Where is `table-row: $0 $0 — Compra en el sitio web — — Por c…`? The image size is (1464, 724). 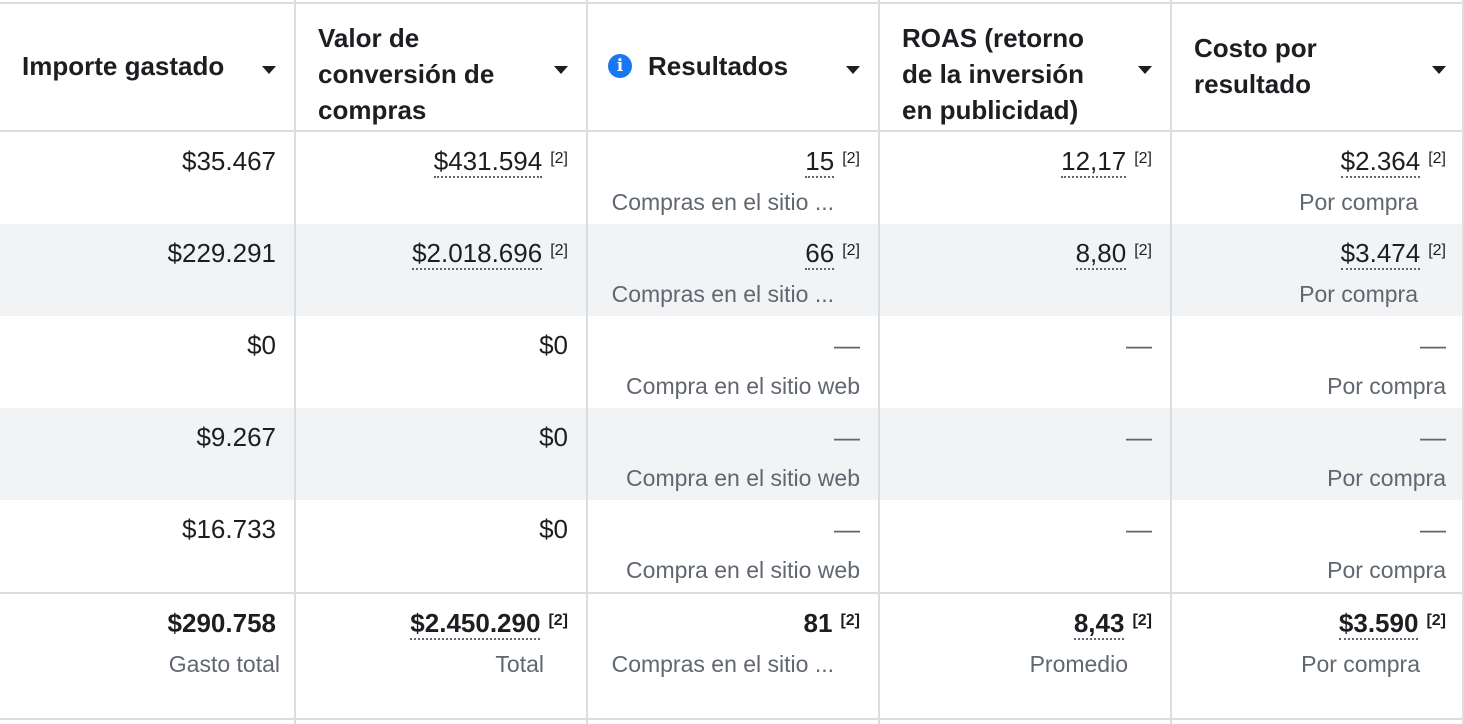 table-row: $0 $0 — Compra en el sitio web — — Por c… is located at coordinates (732, 362).